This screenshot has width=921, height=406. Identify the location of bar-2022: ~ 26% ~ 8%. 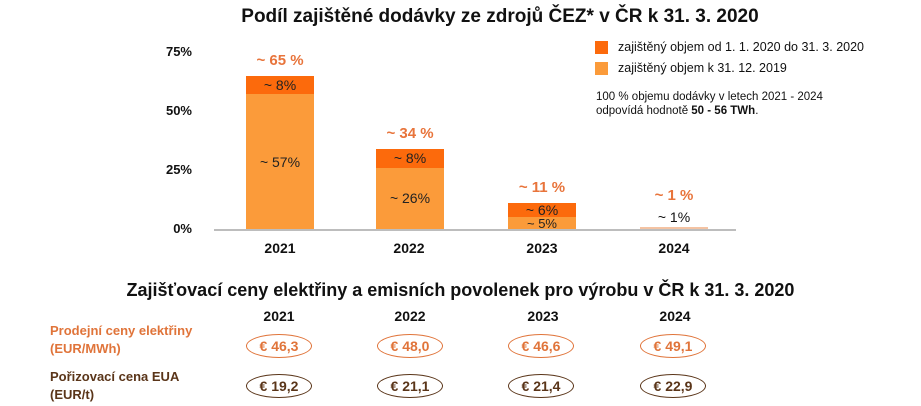
(410, 188).